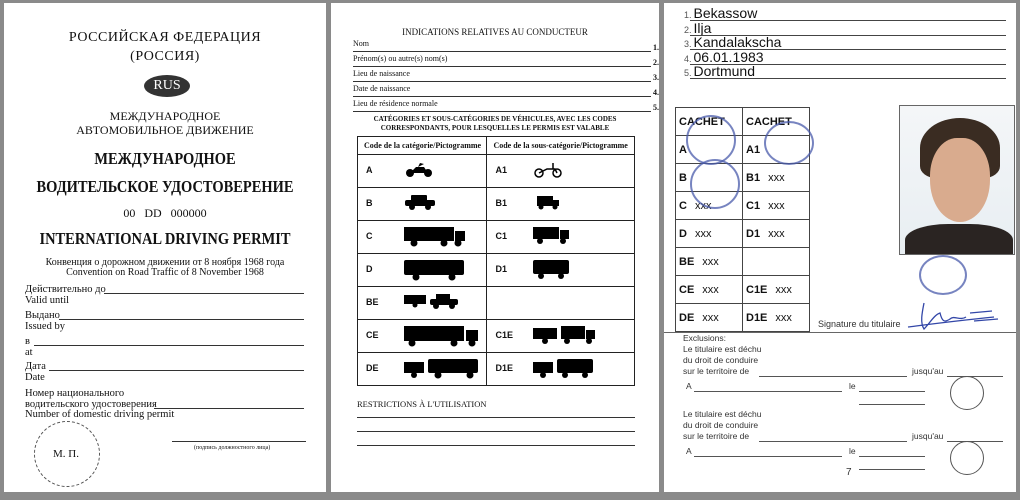  What do you see at coordinates (176, 370) in the screenshot?
I see `date-line` at bounding box center [176, 370].